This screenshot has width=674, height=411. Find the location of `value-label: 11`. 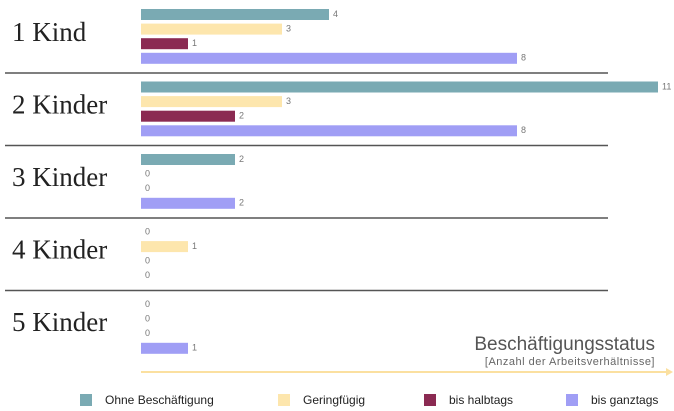

value-label: 11 is located at coordinates (666, 86).